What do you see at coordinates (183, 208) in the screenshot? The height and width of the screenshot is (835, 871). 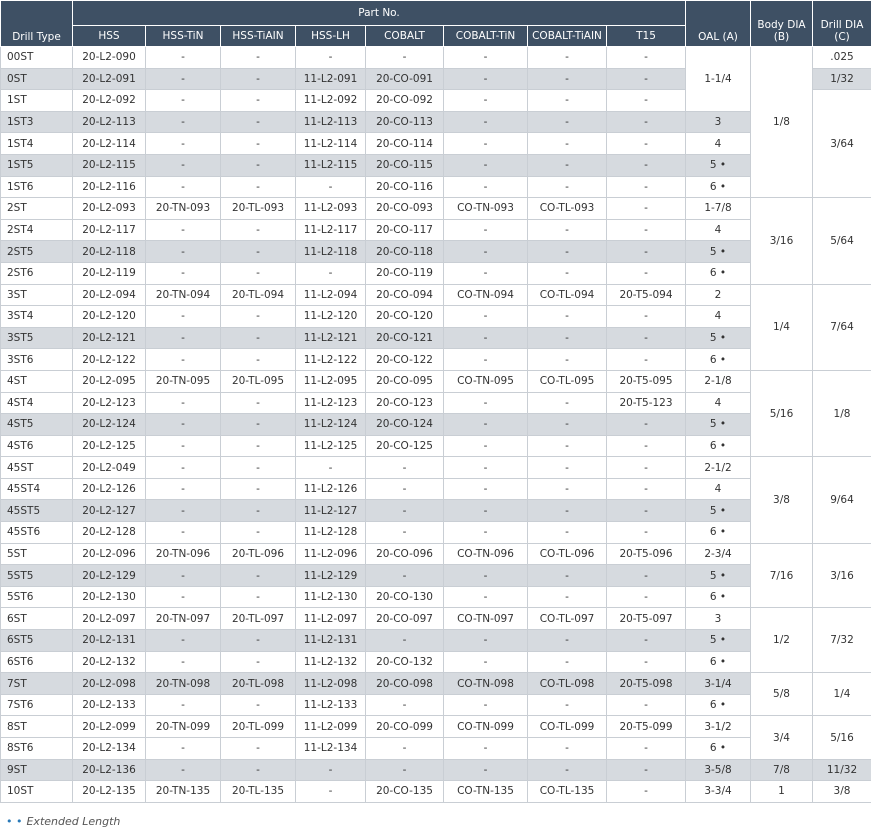 I see `part-number: 20-TN-093` at bounding box center [183, 208].